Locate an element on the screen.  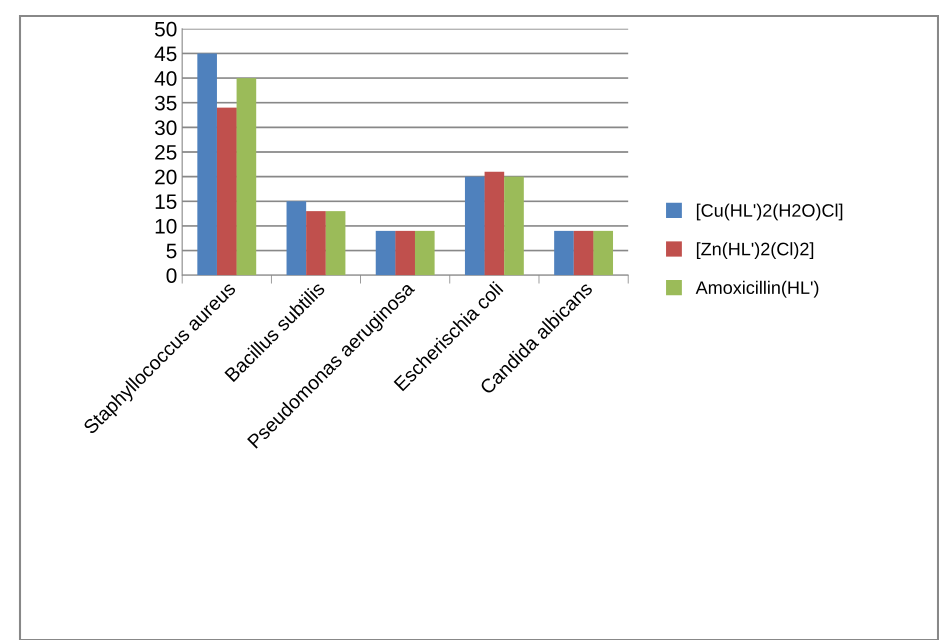
legend-label: [Zn(HL')2(Cl)2] is located at coordinates (755, 251).